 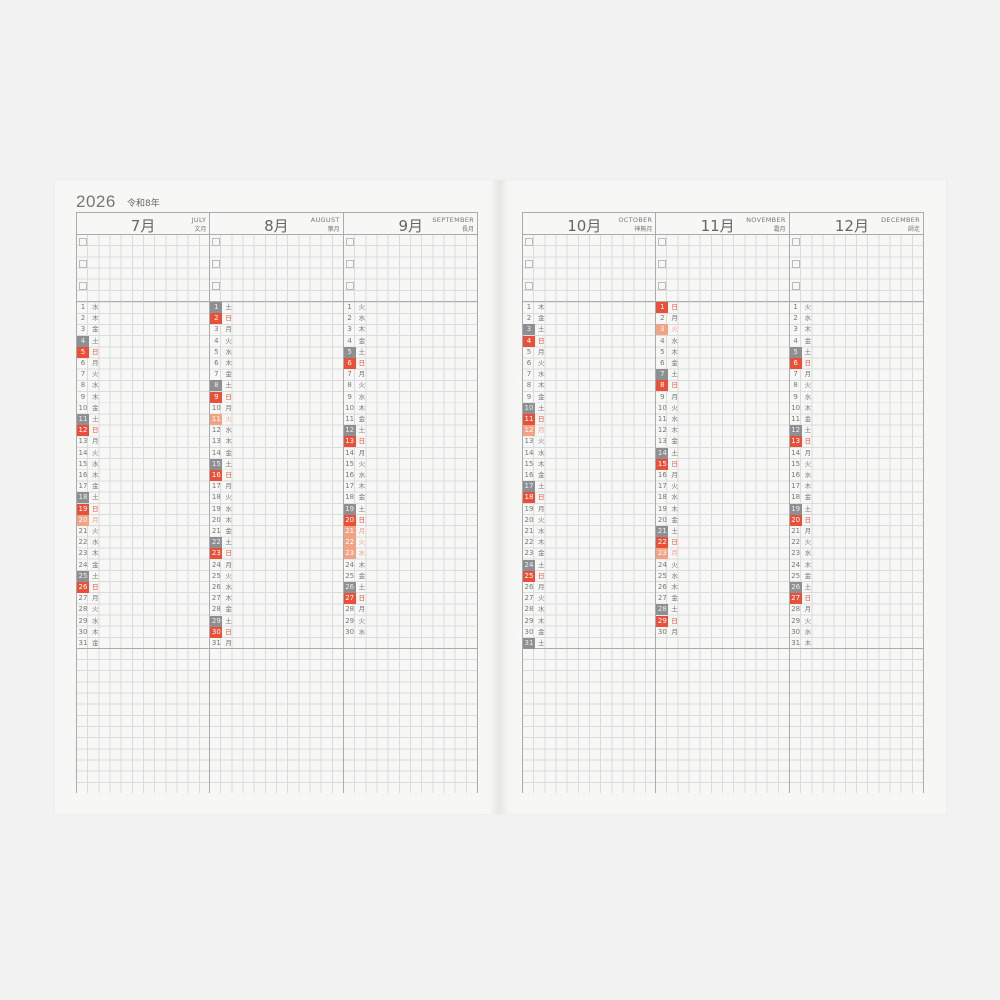 What do you see at coordinates (230, 430) in the screenshot?
I see `day-row: 12 水` at bounding box center [230, 430].